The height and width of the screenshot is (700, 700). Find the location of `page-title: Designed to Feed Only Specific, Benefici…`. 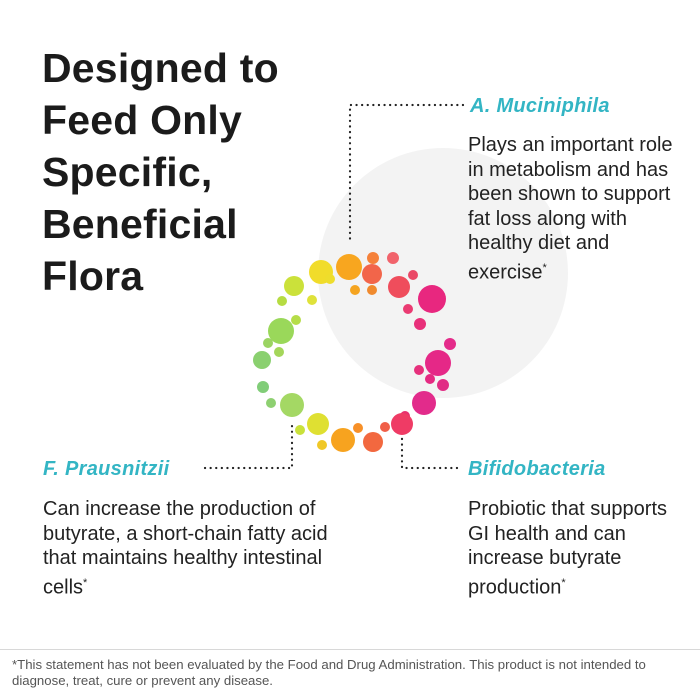

page-title: Designed to Feed Only Specific, Benefici… is located at coordinates (160, 172).